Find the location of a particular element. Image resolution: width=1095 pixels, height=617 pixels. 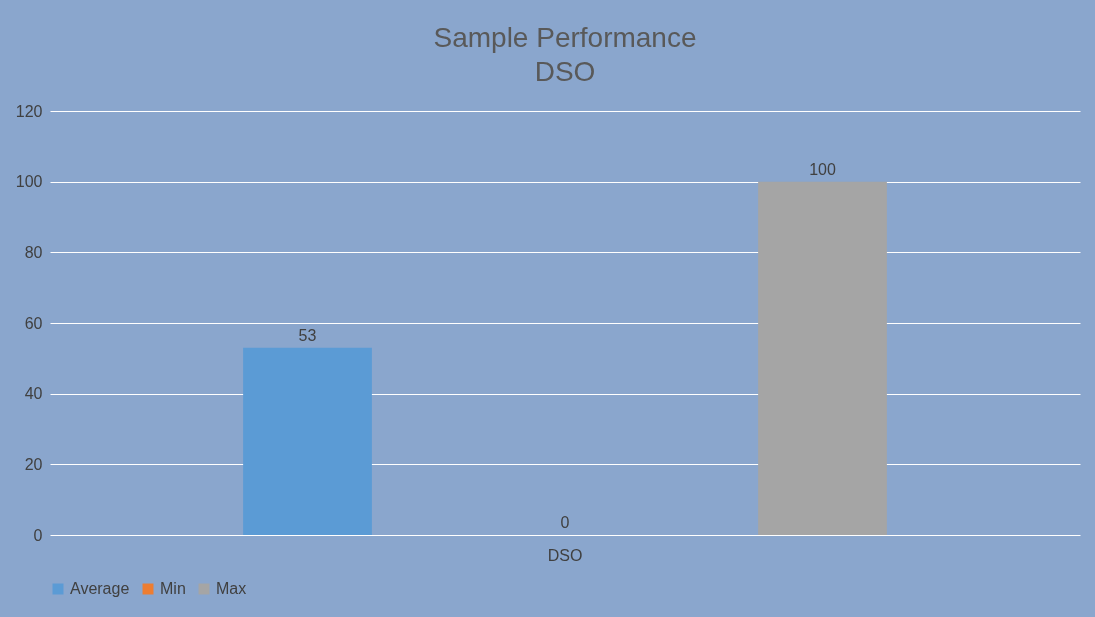

data-label: 53 is located at coordinates (307, 335).